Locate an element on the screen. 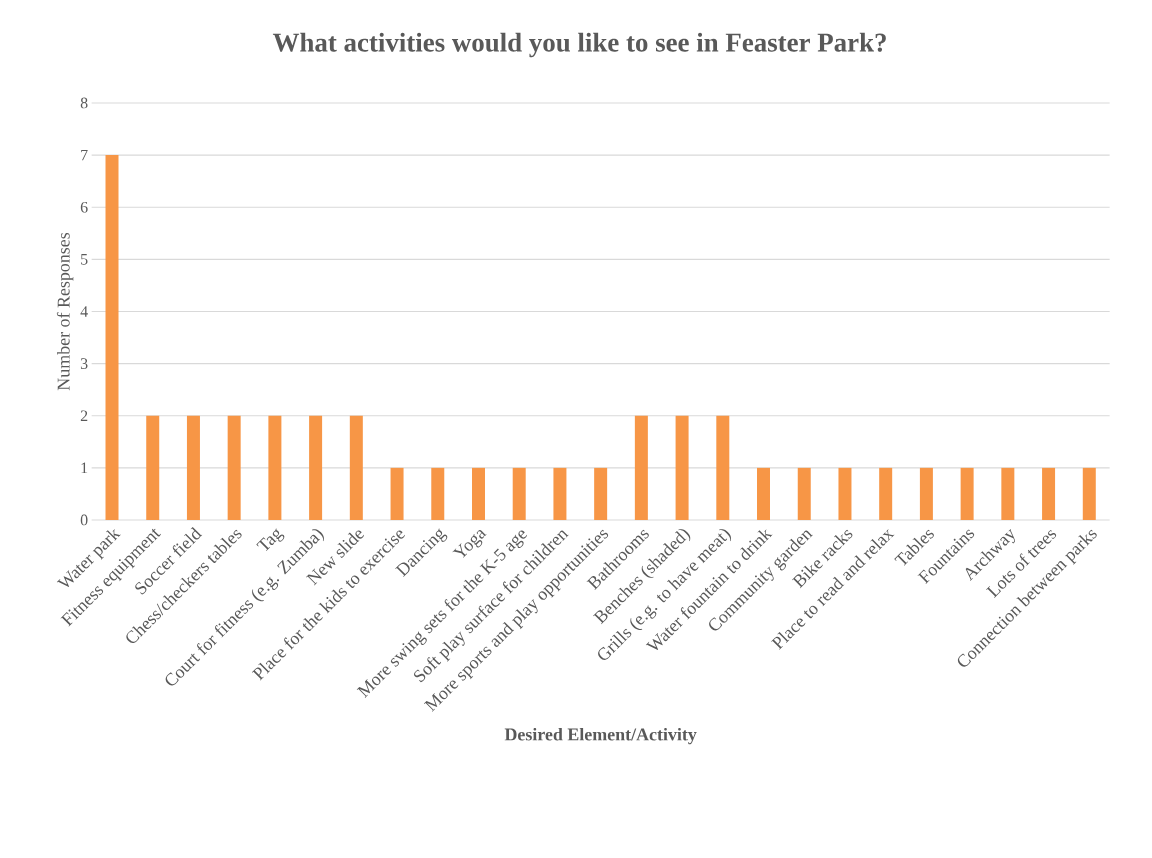  y-tick-label: 8 is located at coordinates (84, 103).